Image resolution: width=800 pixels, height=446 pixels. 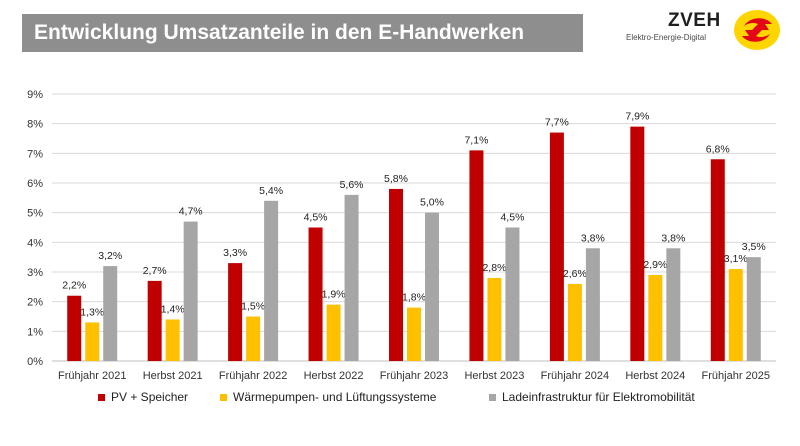 I want to click on data-label: 7,9%, so click(x=637, y=117).